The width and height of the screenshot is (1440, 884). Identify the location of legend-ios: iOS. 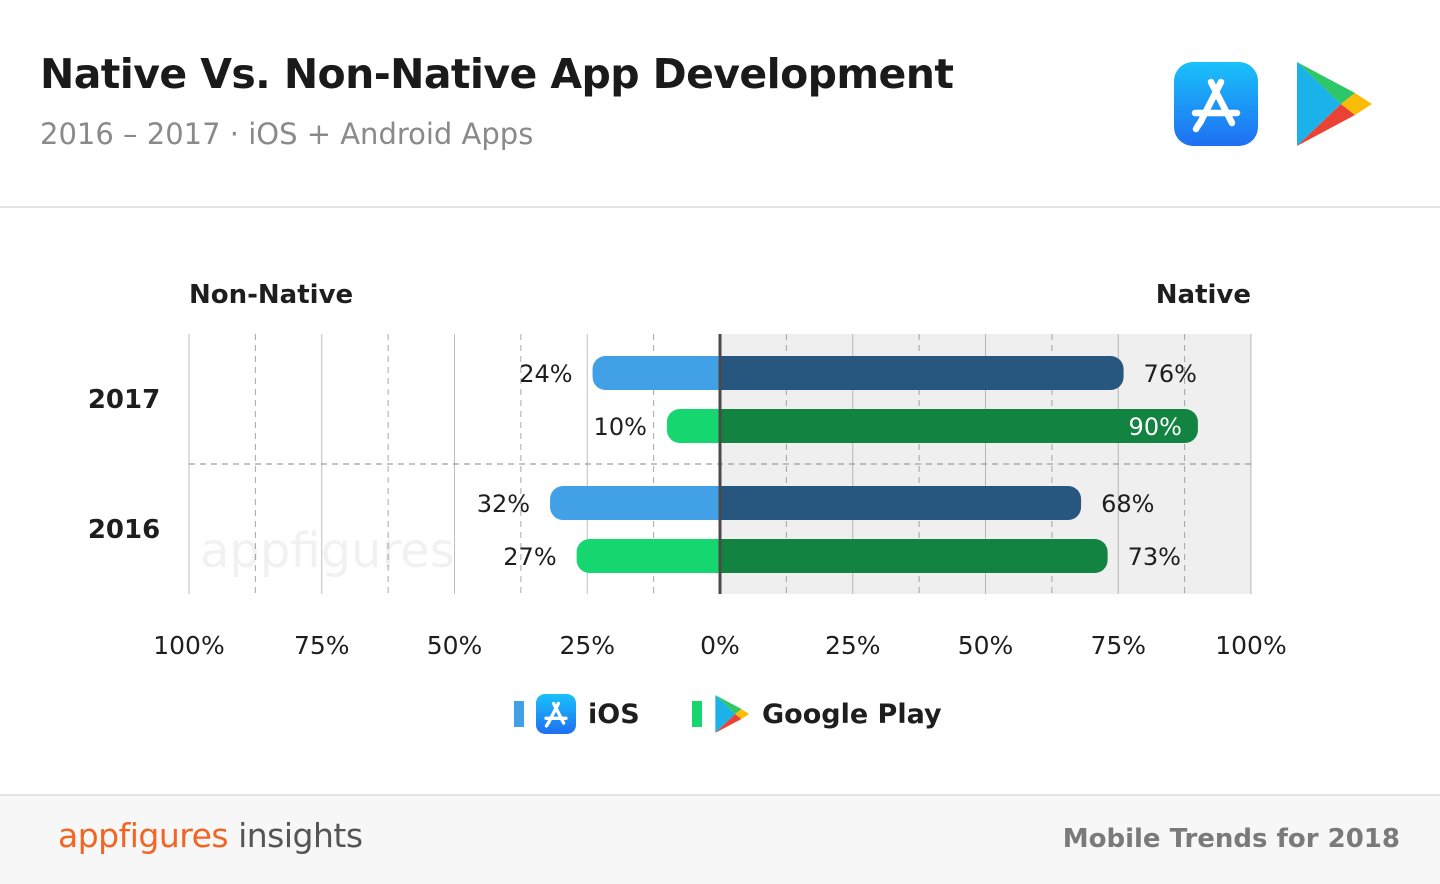
(577, 714).